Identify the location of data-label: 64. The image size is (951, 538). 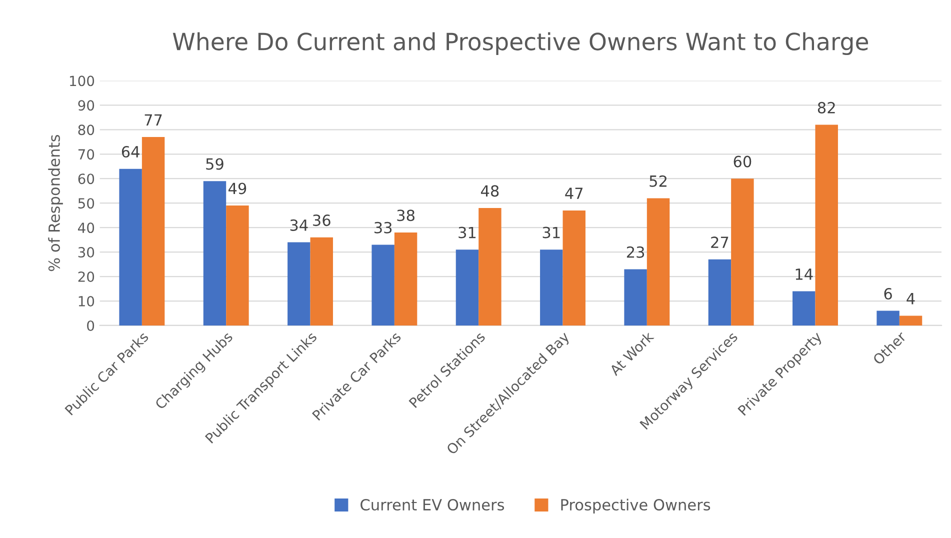
(131, 152).